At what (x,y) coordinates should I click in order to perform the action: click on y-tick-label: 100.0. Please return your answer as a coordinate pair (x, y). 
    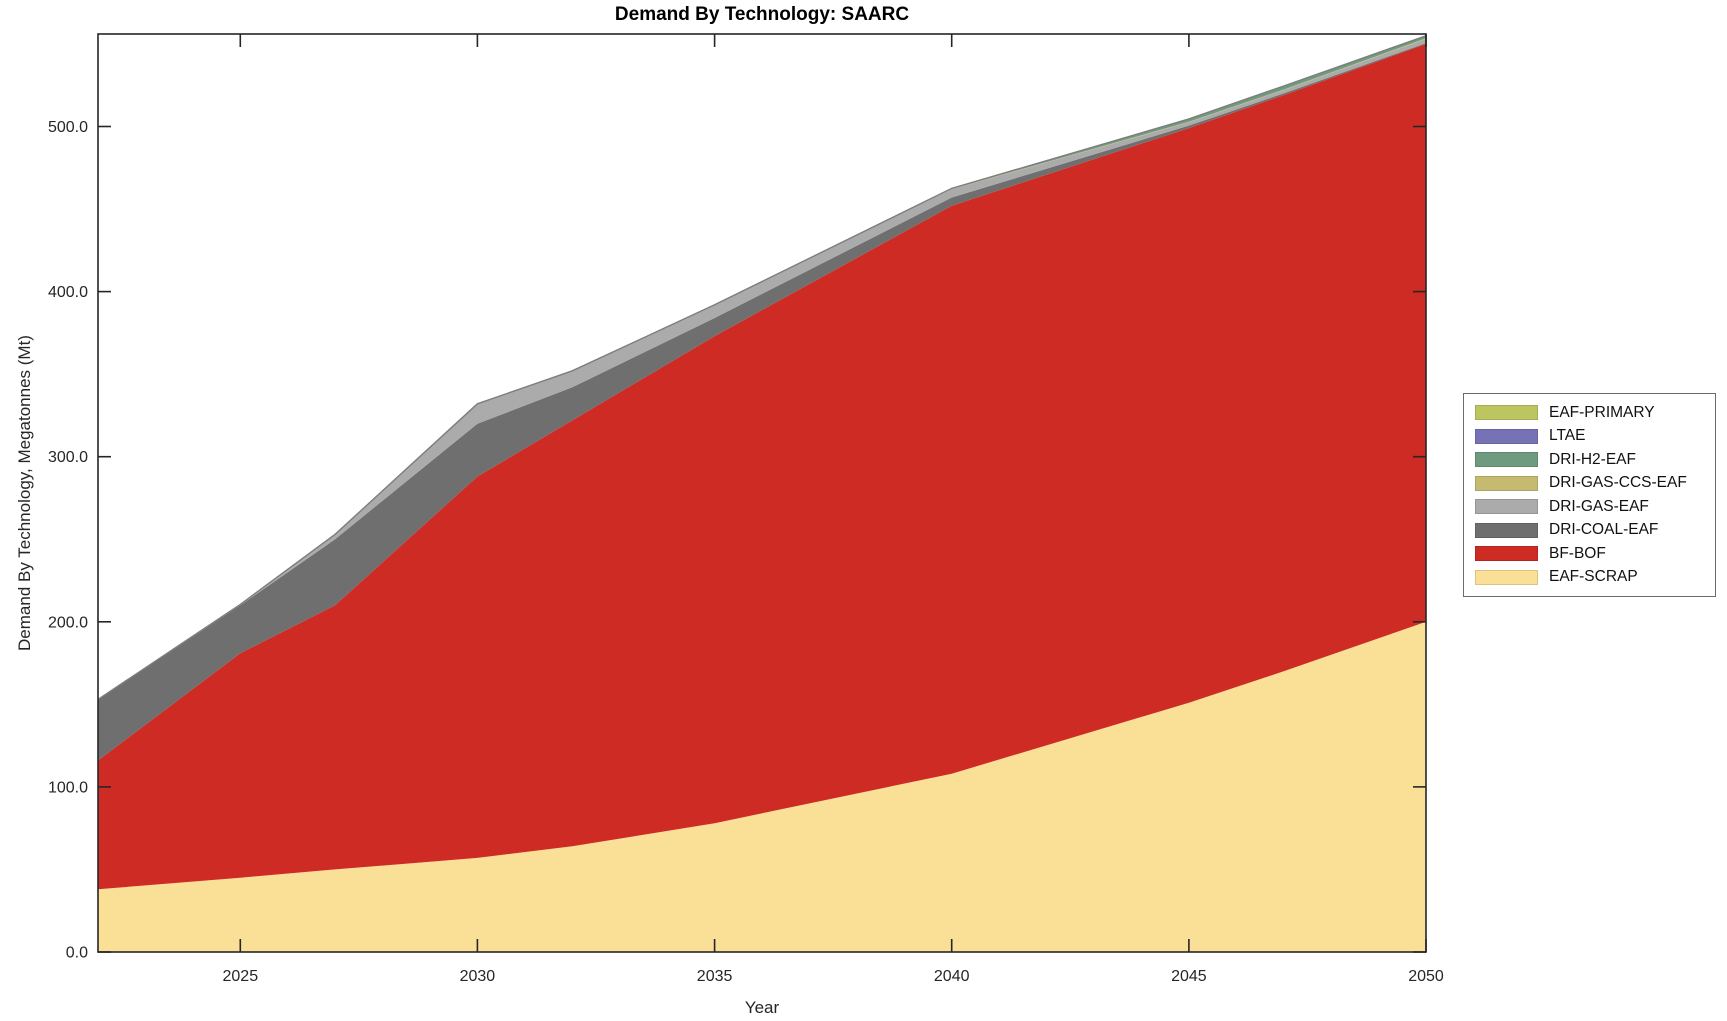
    Looking at the image, I should click on (68, 787).